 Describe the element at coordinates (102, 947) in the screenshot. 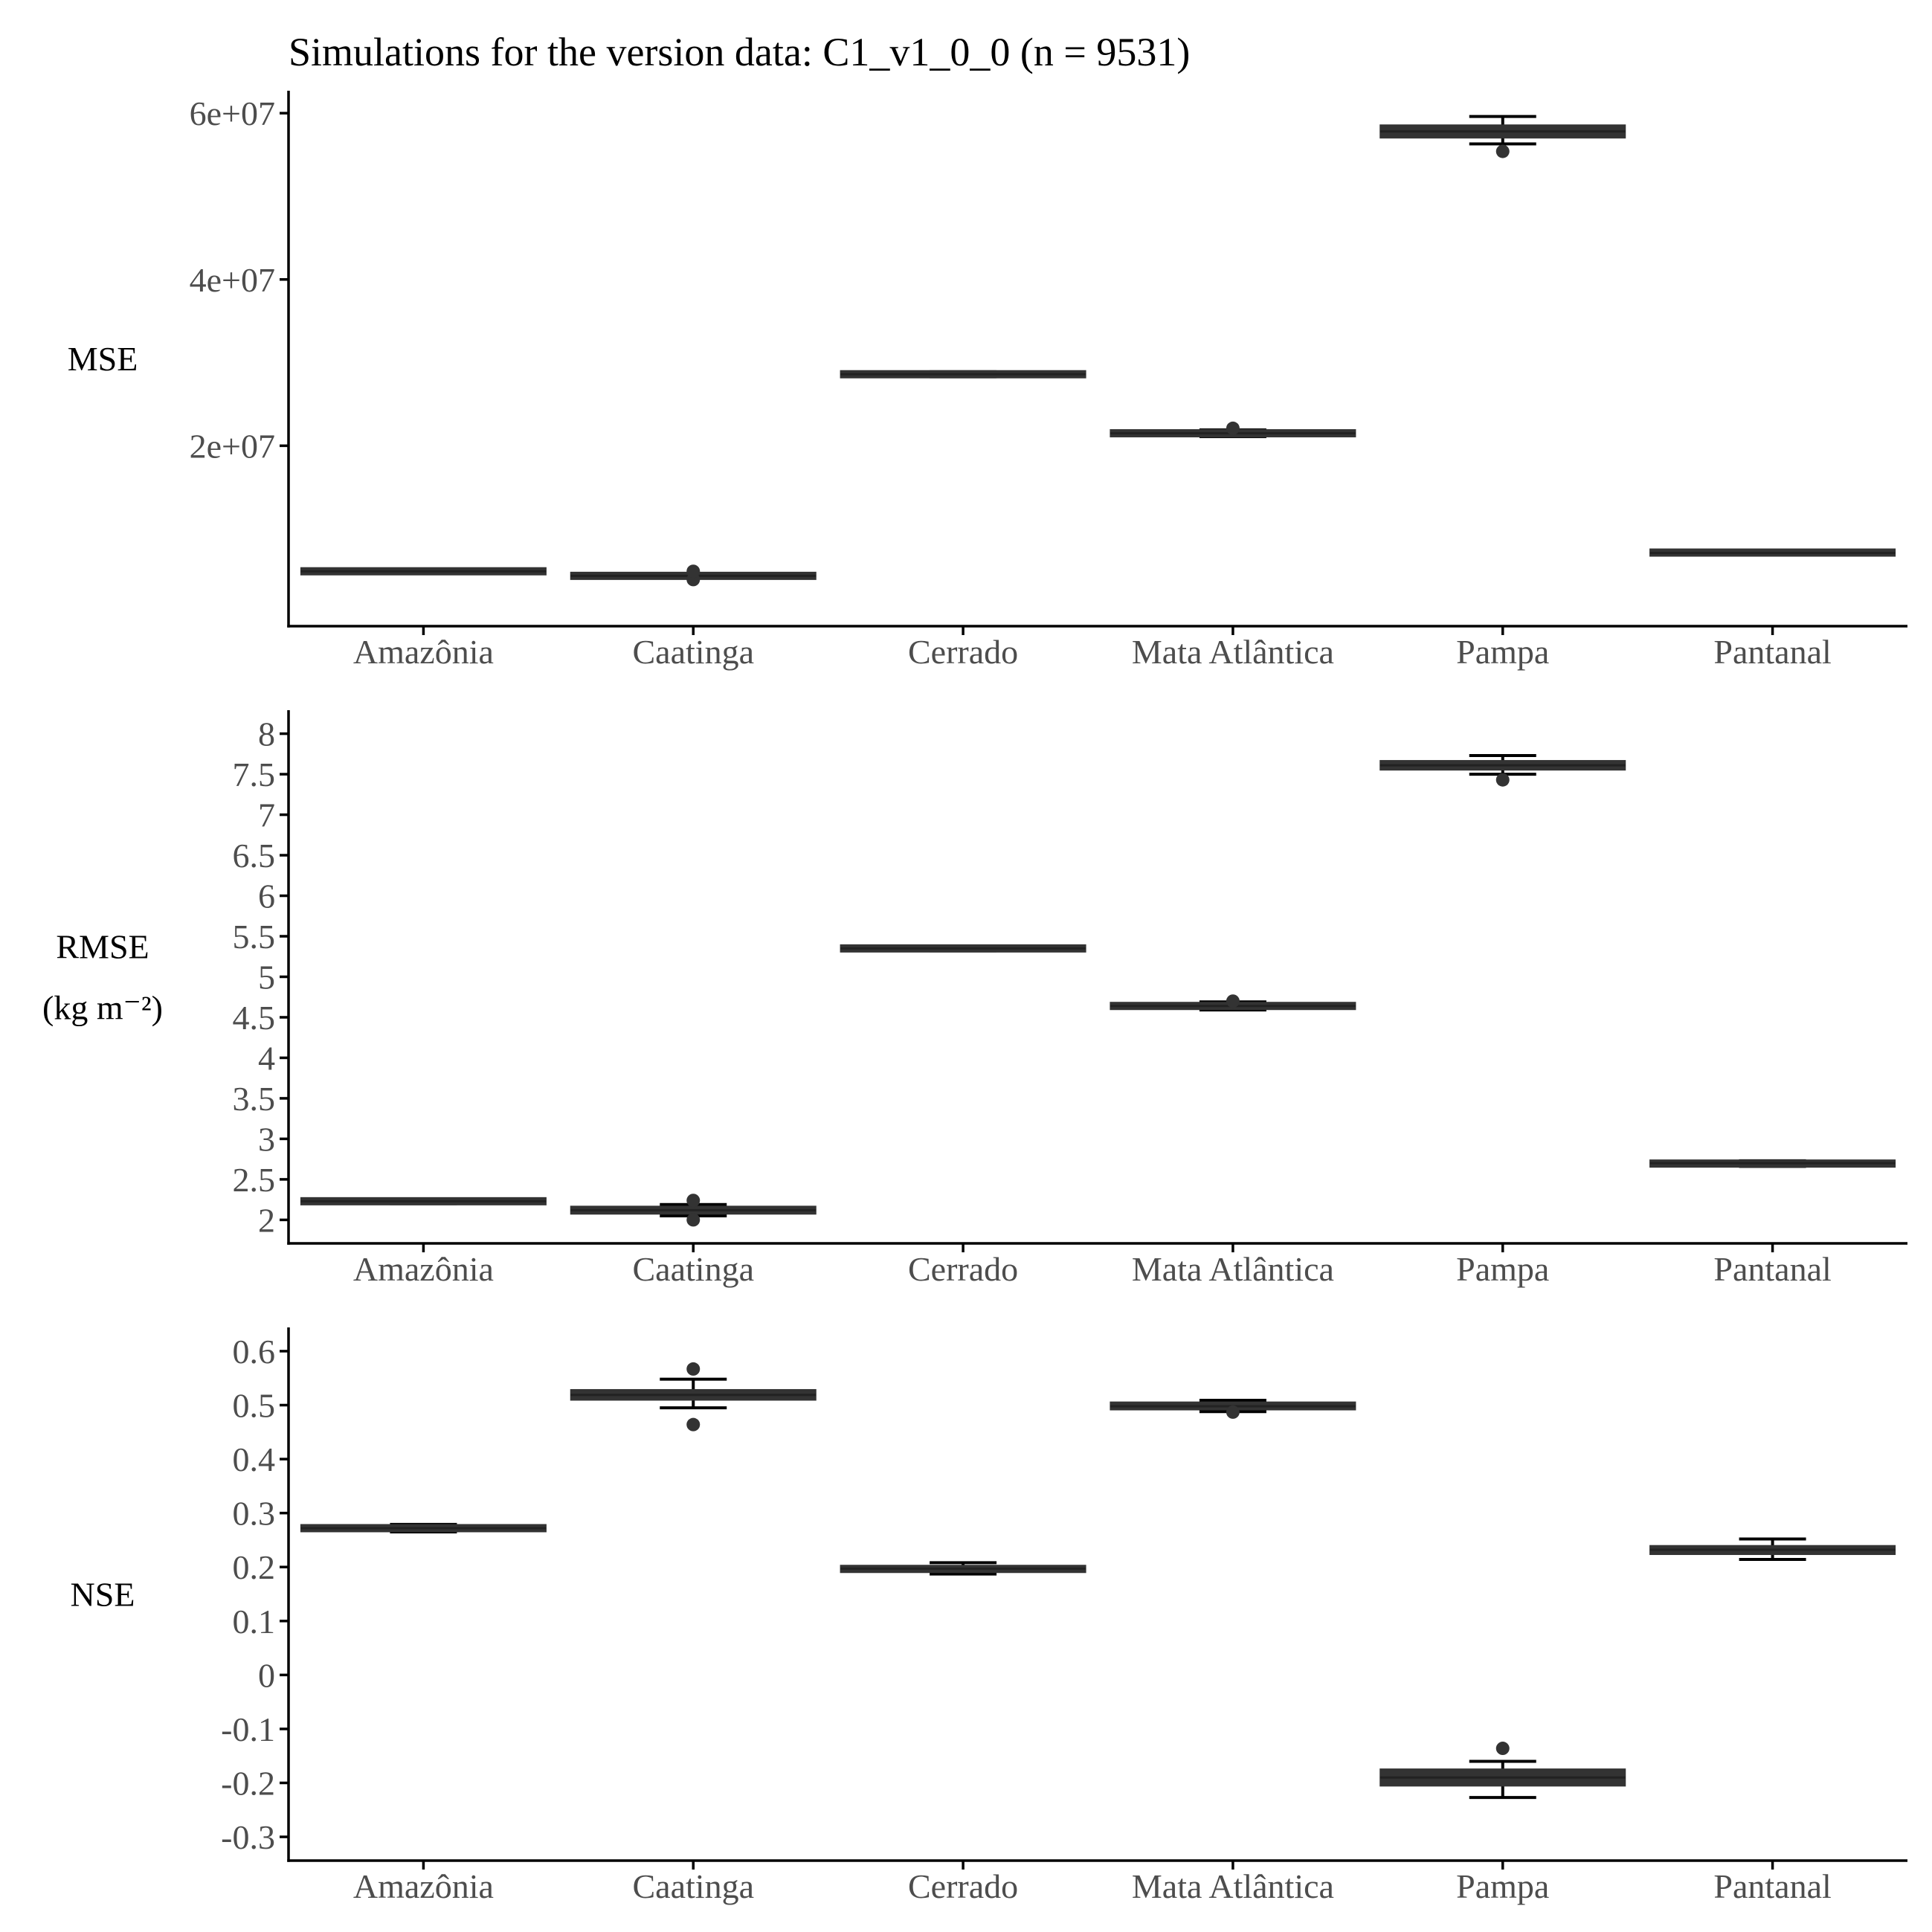

I see `y-axis-label: RMSE` at that location.